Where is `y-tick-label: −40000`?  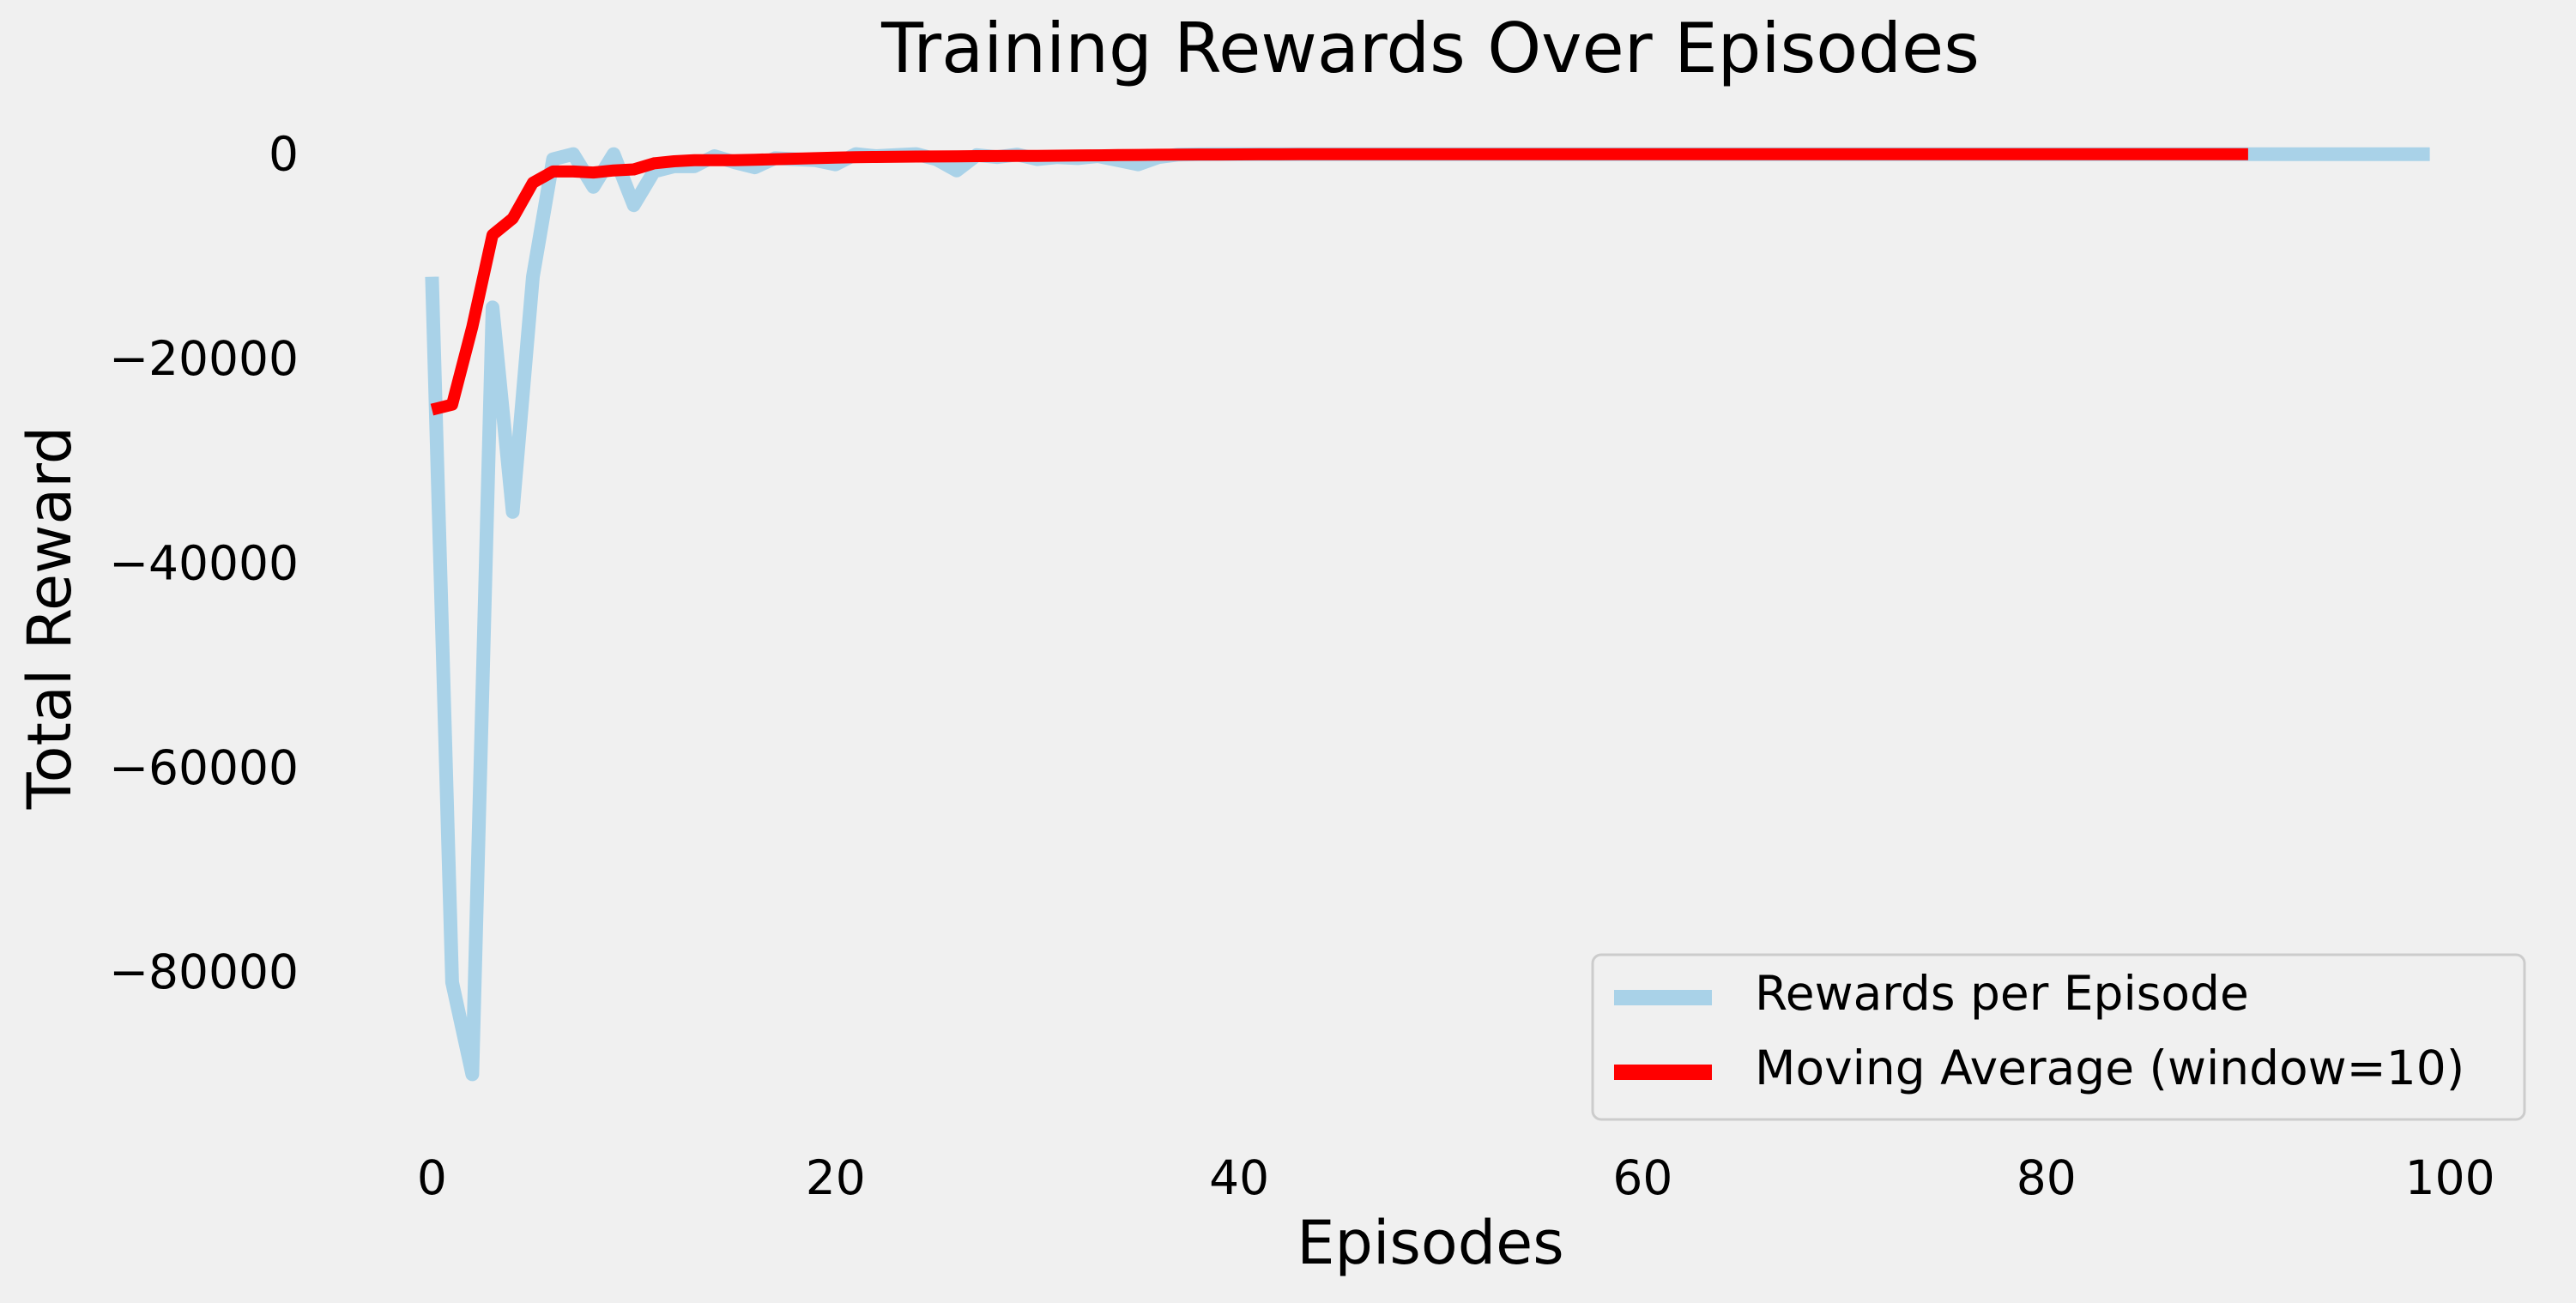
y-tick-label: −40000 is located at coordinates (204, 562).